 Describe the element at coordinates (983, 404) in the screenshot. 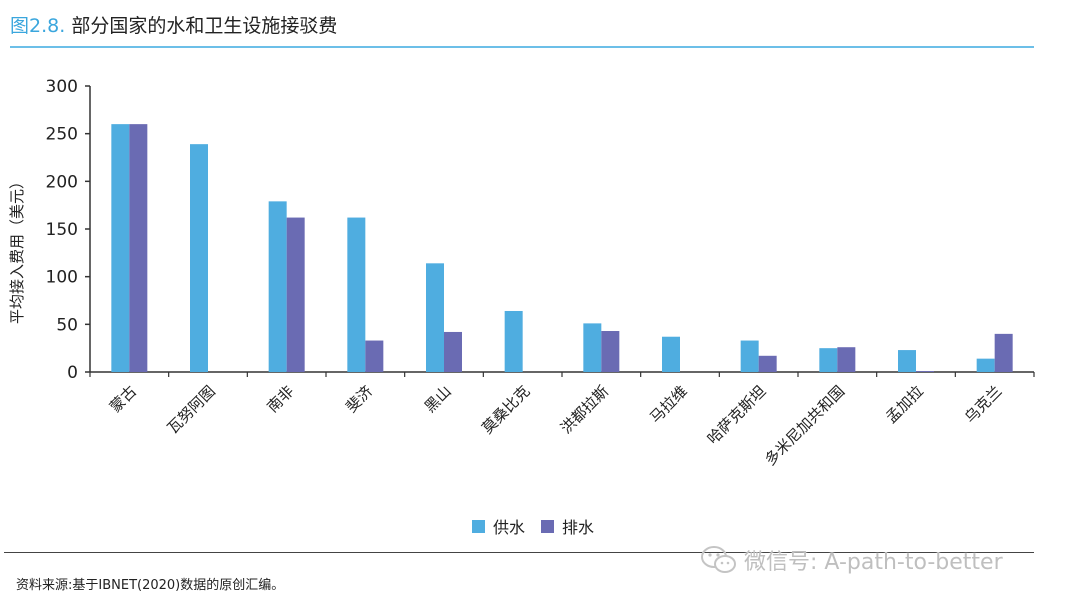

I see `x-tick-label: 乌克兰` at that location.